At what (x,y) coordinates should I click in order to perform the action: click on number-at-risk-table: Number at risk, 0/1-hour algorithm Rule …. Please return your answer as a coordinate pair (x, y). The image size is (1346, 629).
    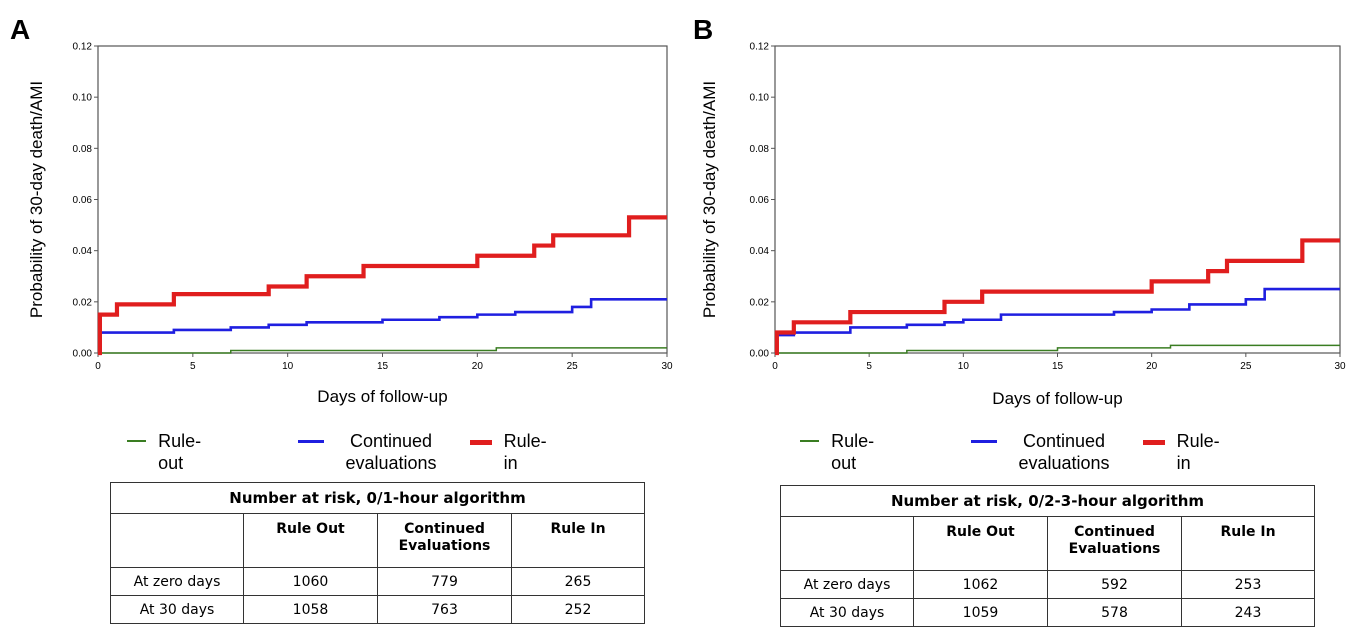
    Looking at the image, I should click on (377, 553).